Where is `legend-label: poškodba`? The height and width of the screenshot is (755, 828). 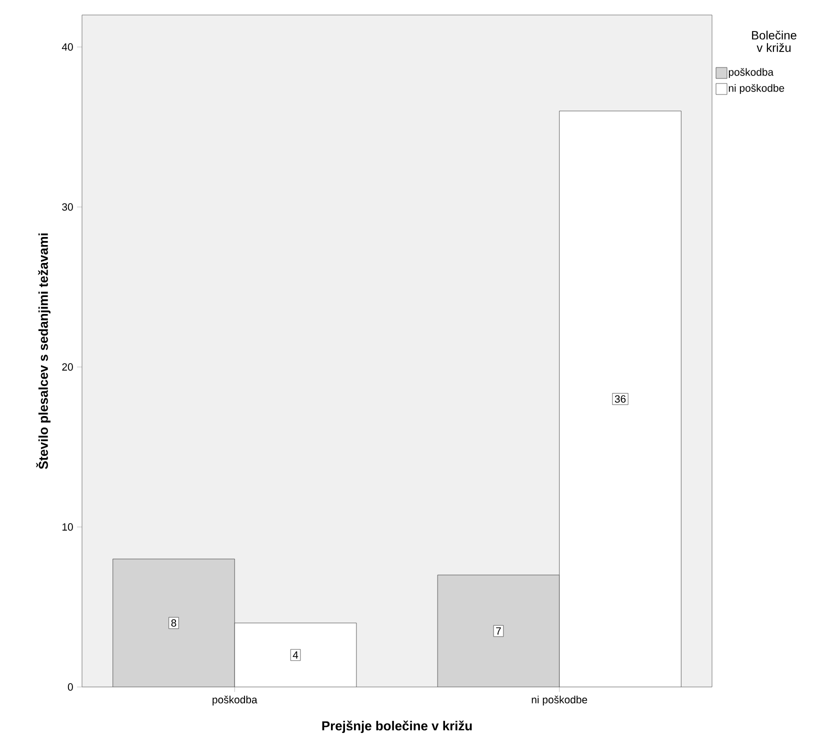
legend-label: poškodba is located at coordinates (751, 73).